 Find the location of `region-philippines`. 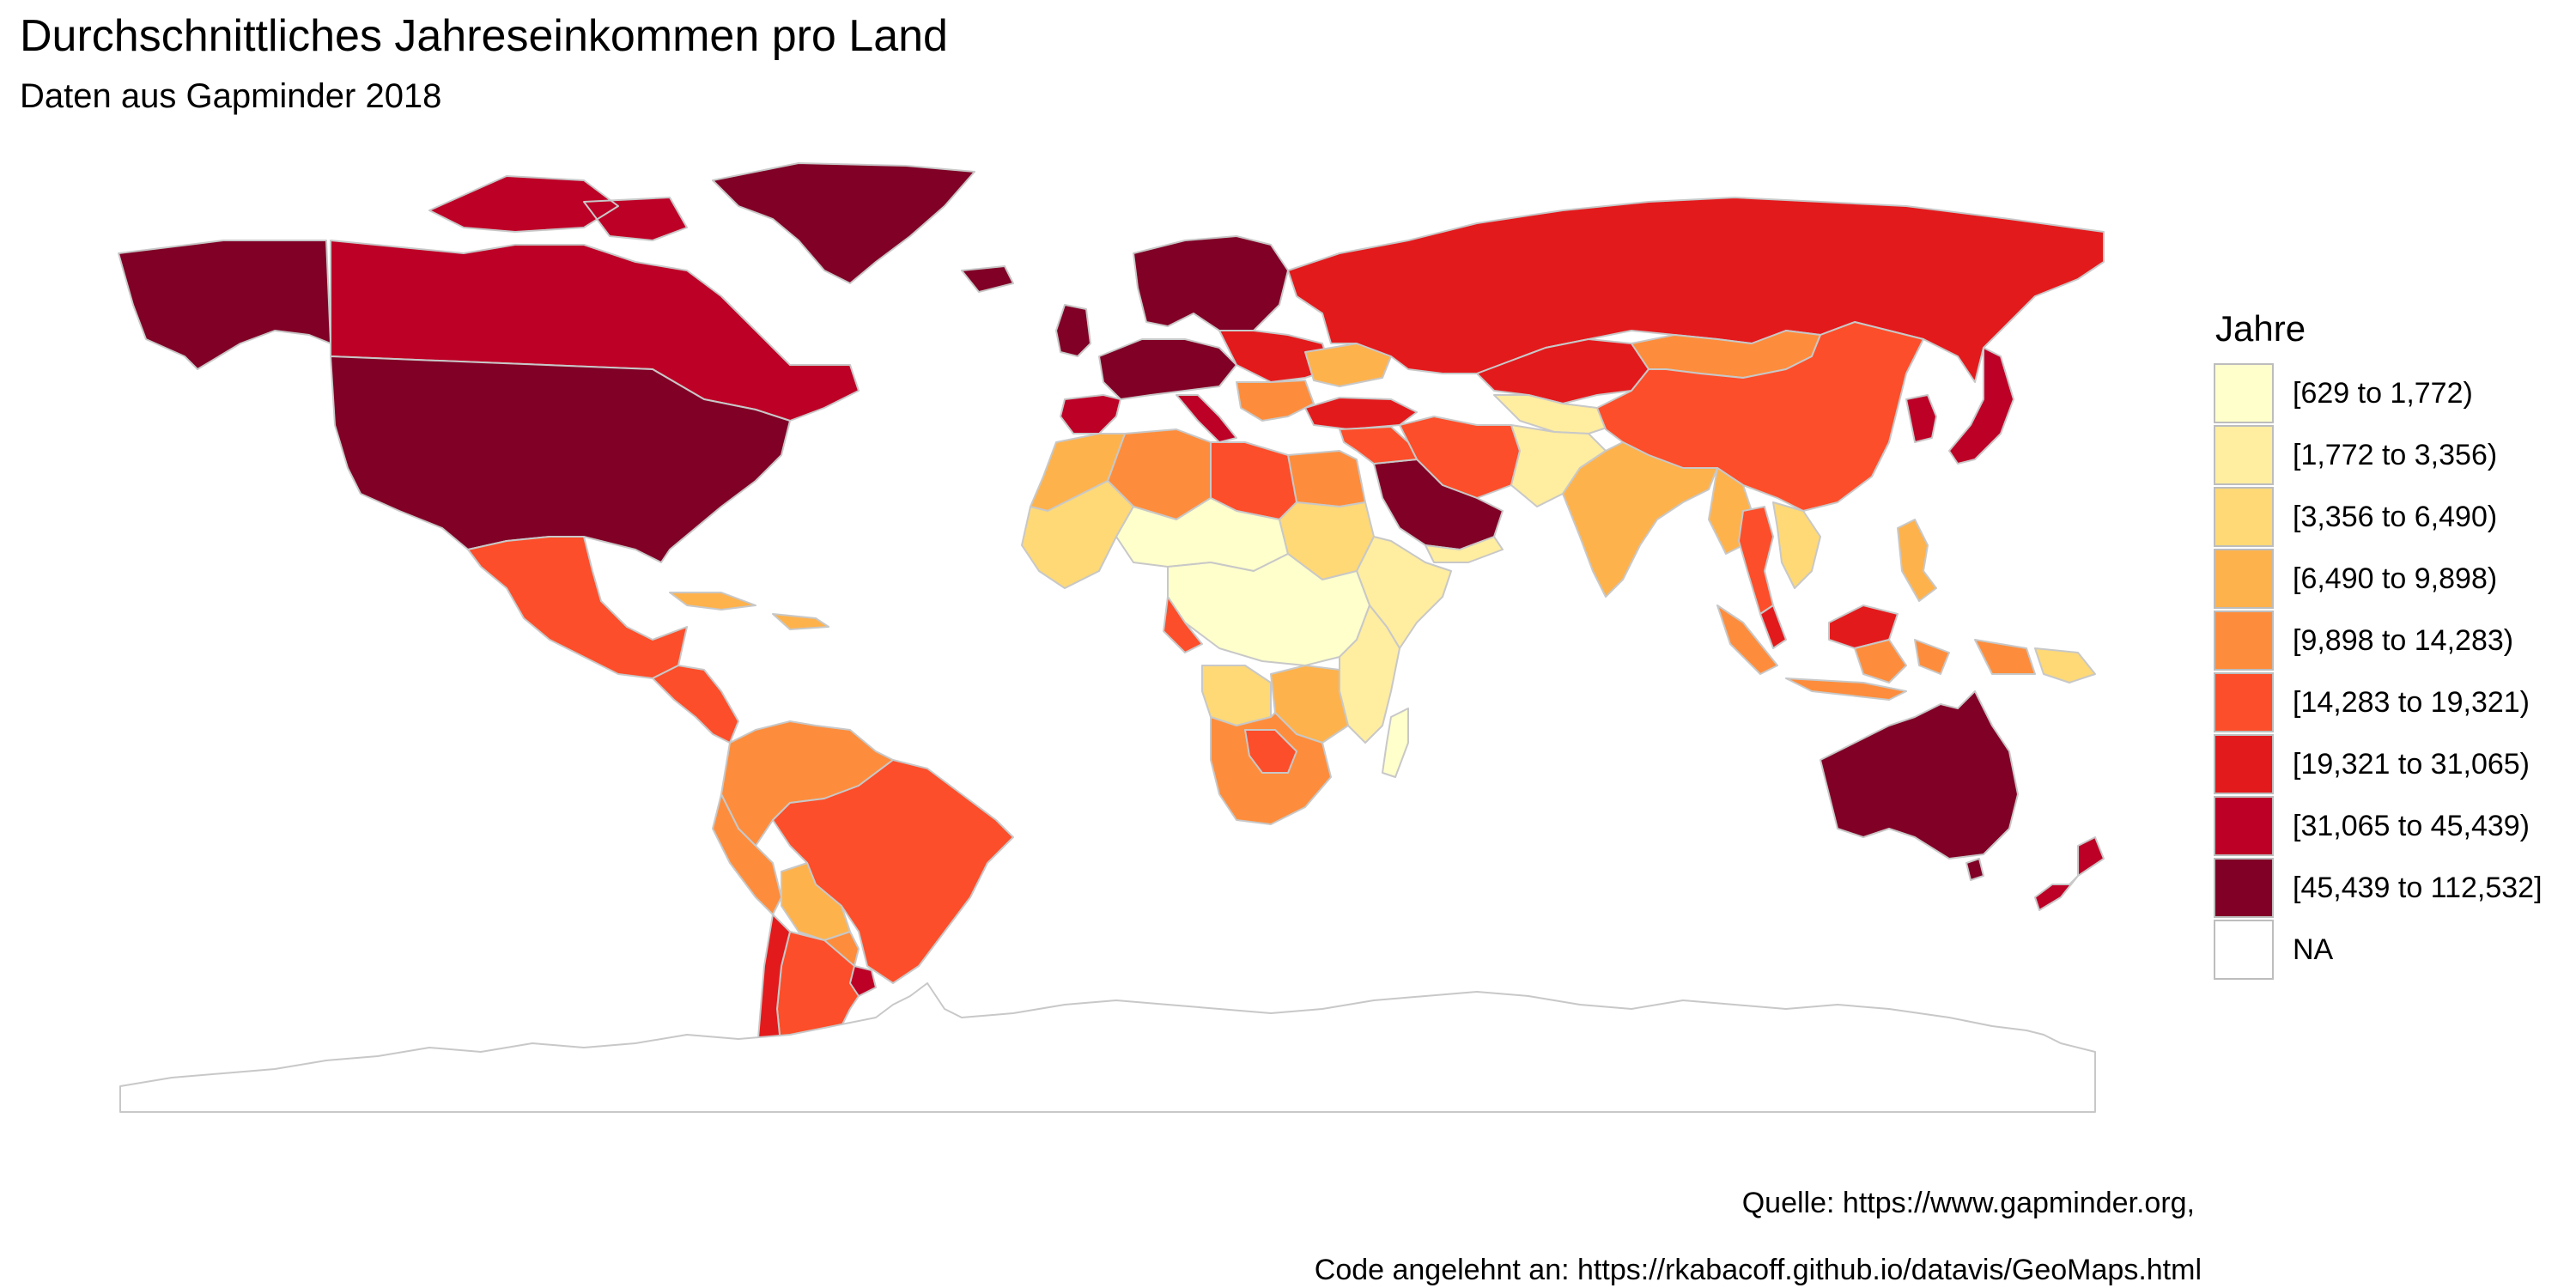

region-philippines is located at coordinates (1917, 561).